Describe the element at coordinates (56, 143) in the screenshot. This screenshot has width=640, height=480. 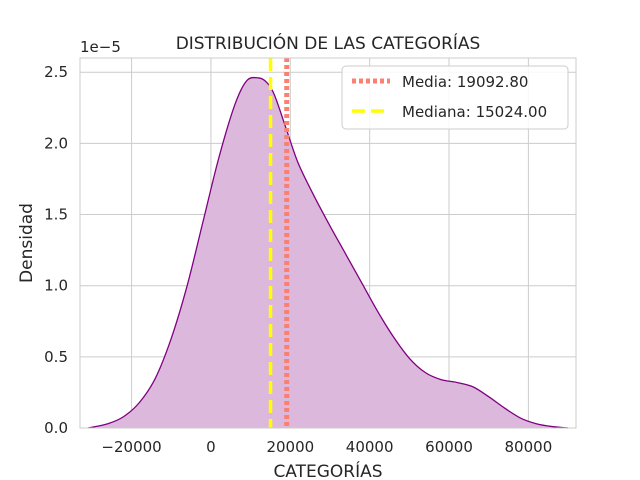
I see `y-tick-label: 2.0` at that location.